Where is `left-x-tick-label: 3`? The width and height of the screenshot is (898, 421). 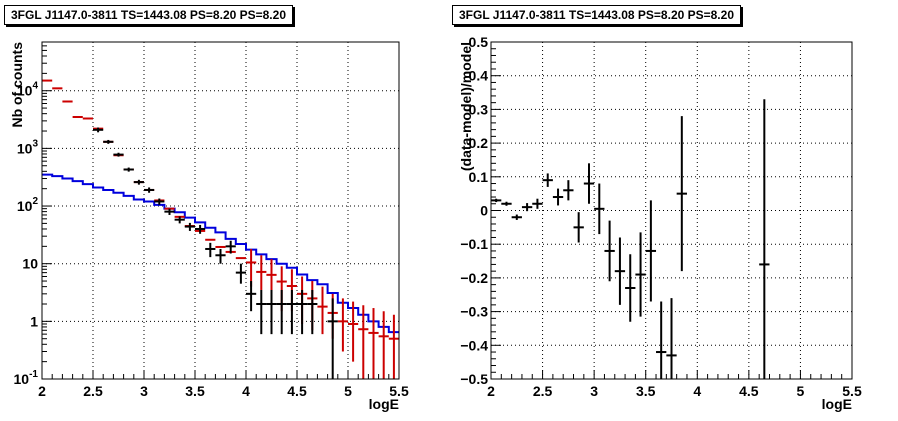
left-x-tick-label: 3 is located at coordinates (144, 391).